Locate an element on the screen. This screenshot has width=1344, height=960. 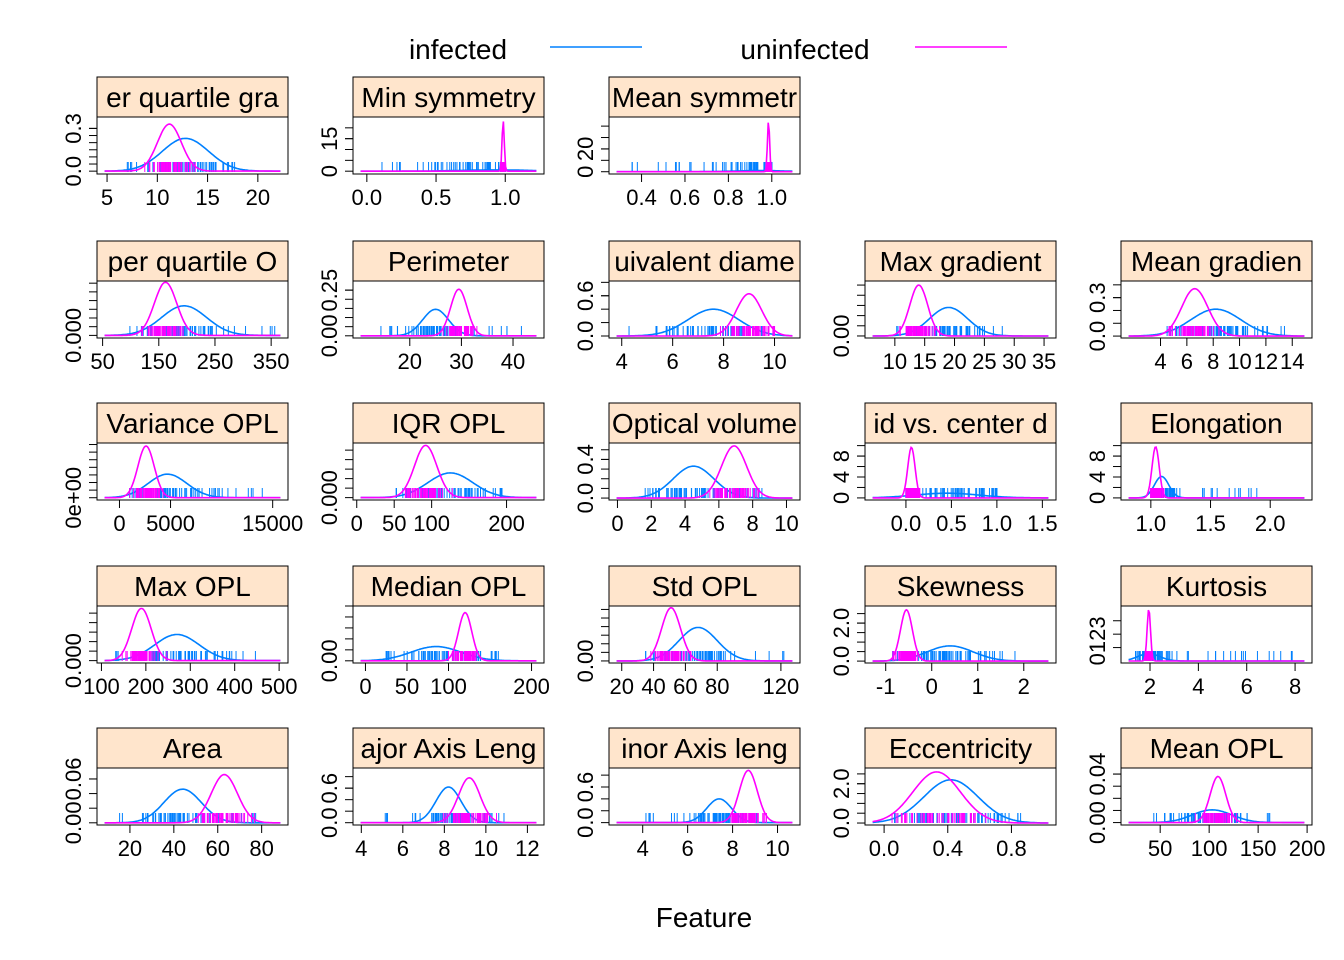
y-tick-label: 15 is located at coordinates (329, 138).